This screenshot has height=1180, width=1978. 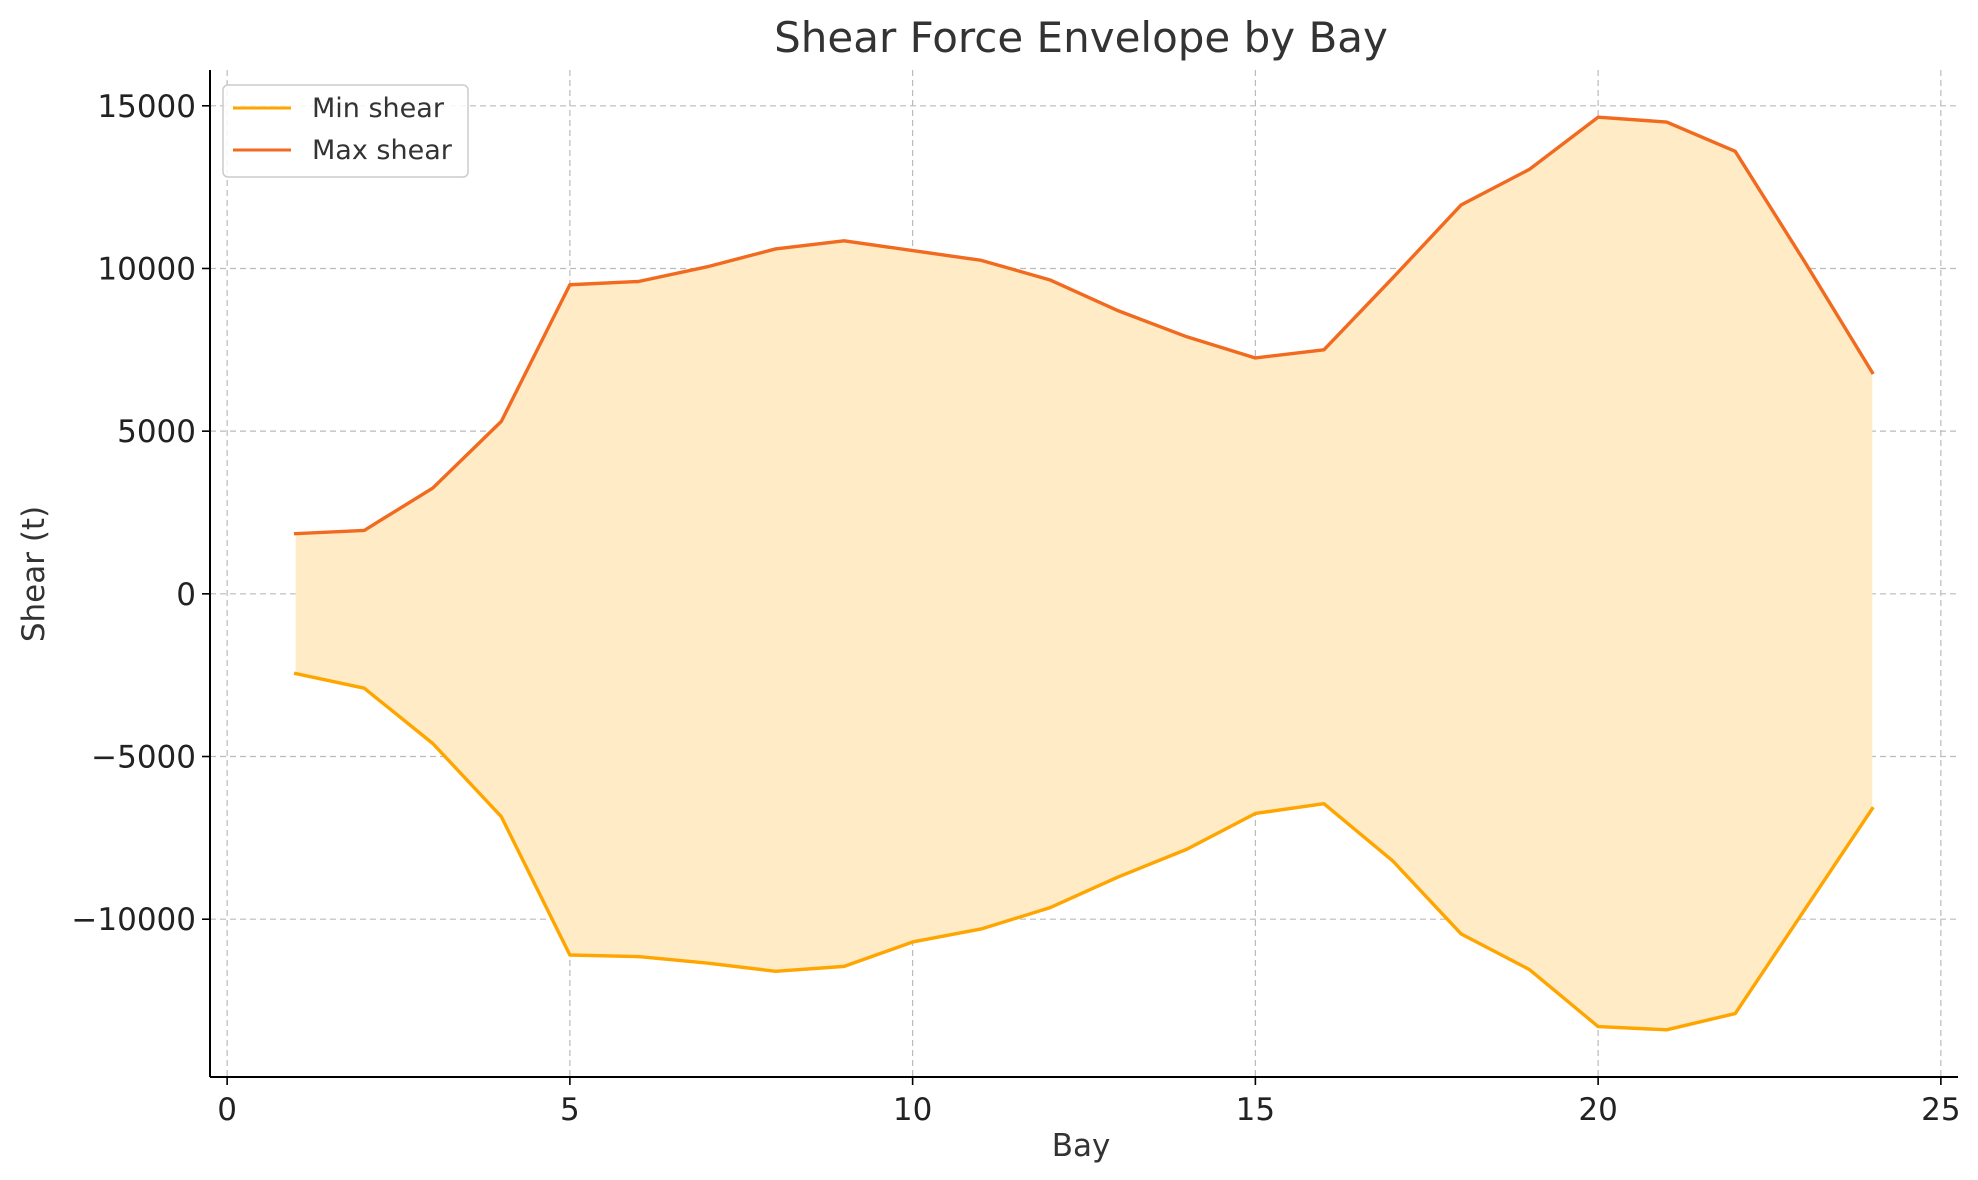 I want to click on x-tick-label: 5, so click(x=570, y=1110).